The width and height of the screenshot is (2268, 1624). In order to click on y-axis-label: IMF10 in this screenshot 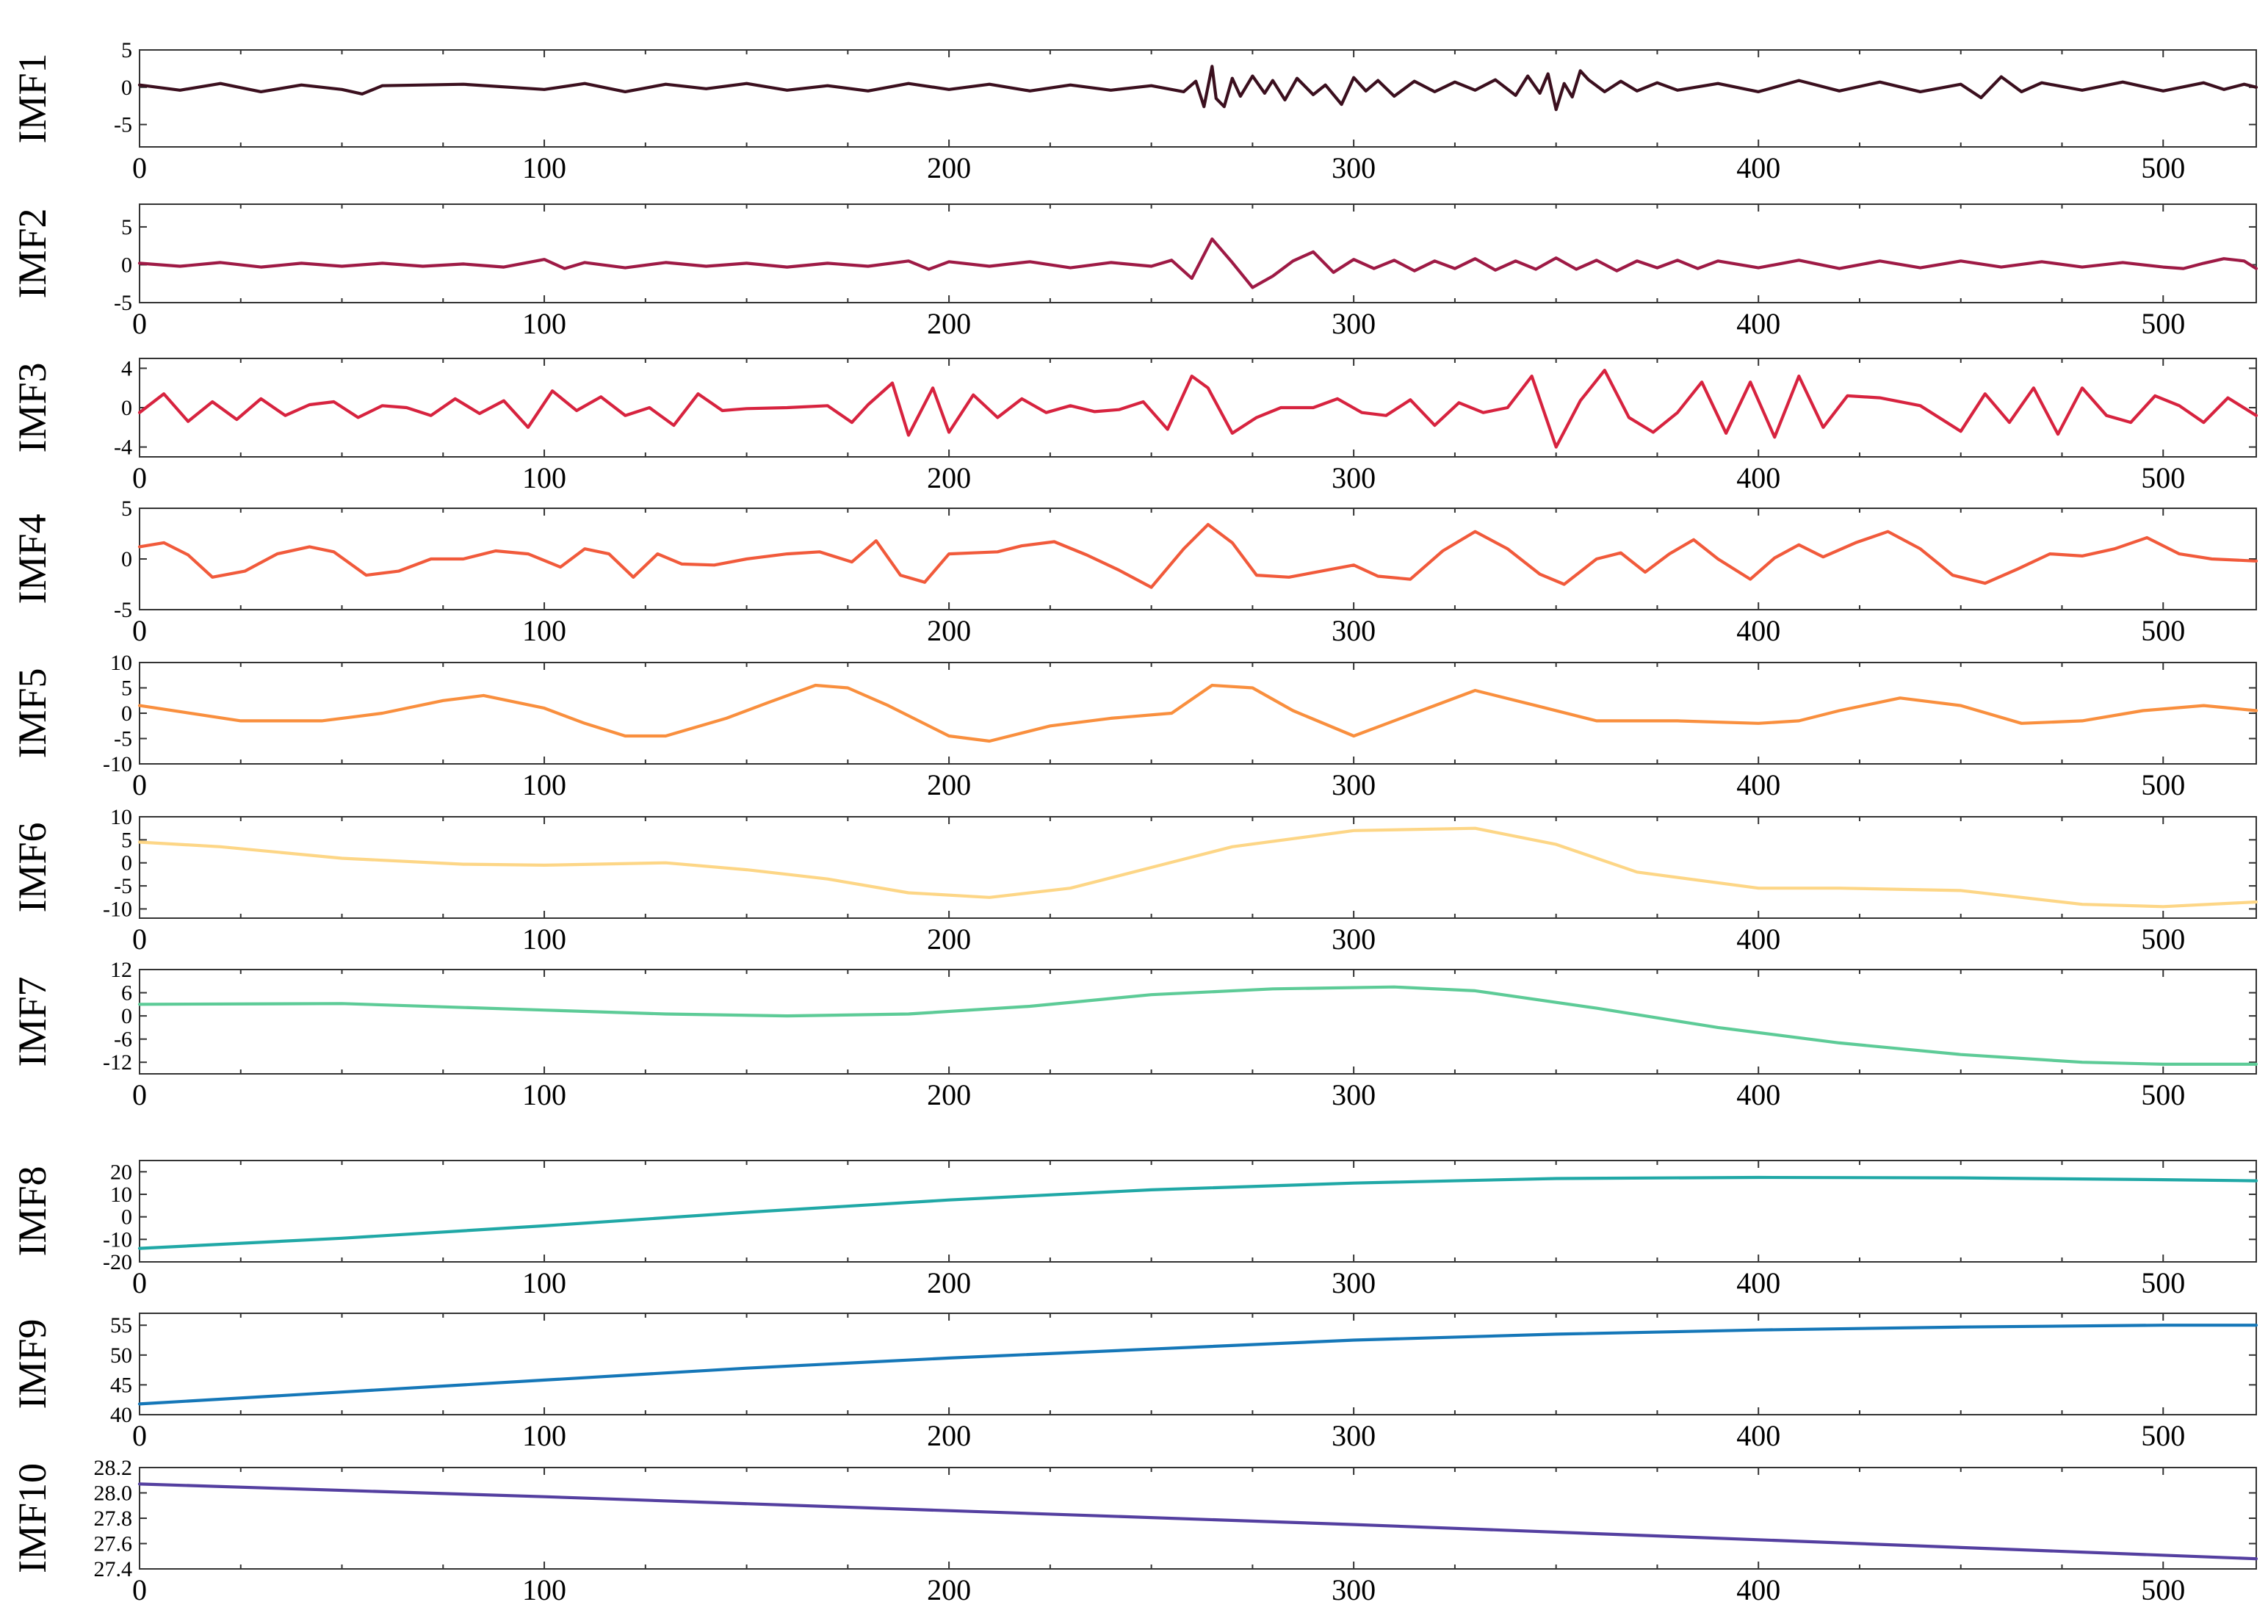, I will do `click(32, 1518)`.